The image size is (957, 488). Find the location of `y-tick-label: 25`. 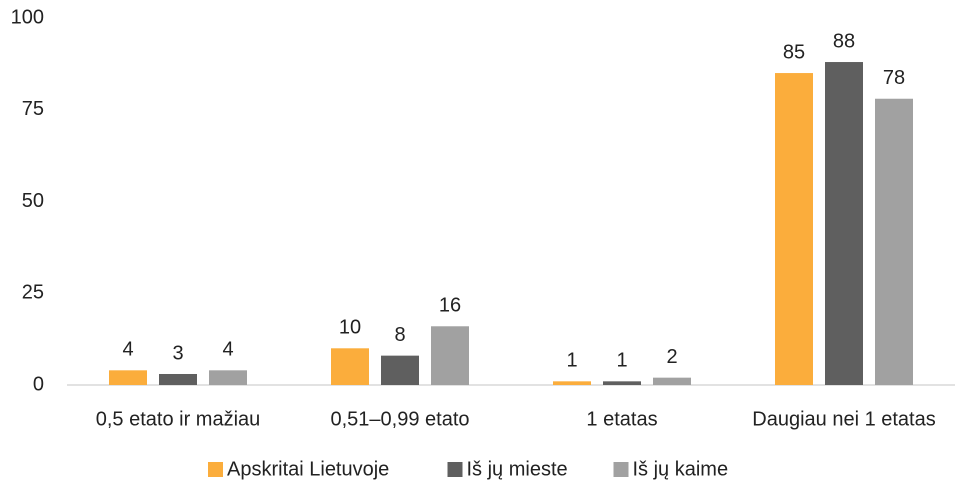

y-tick-label: 25 is located at coordinates (33, 293).